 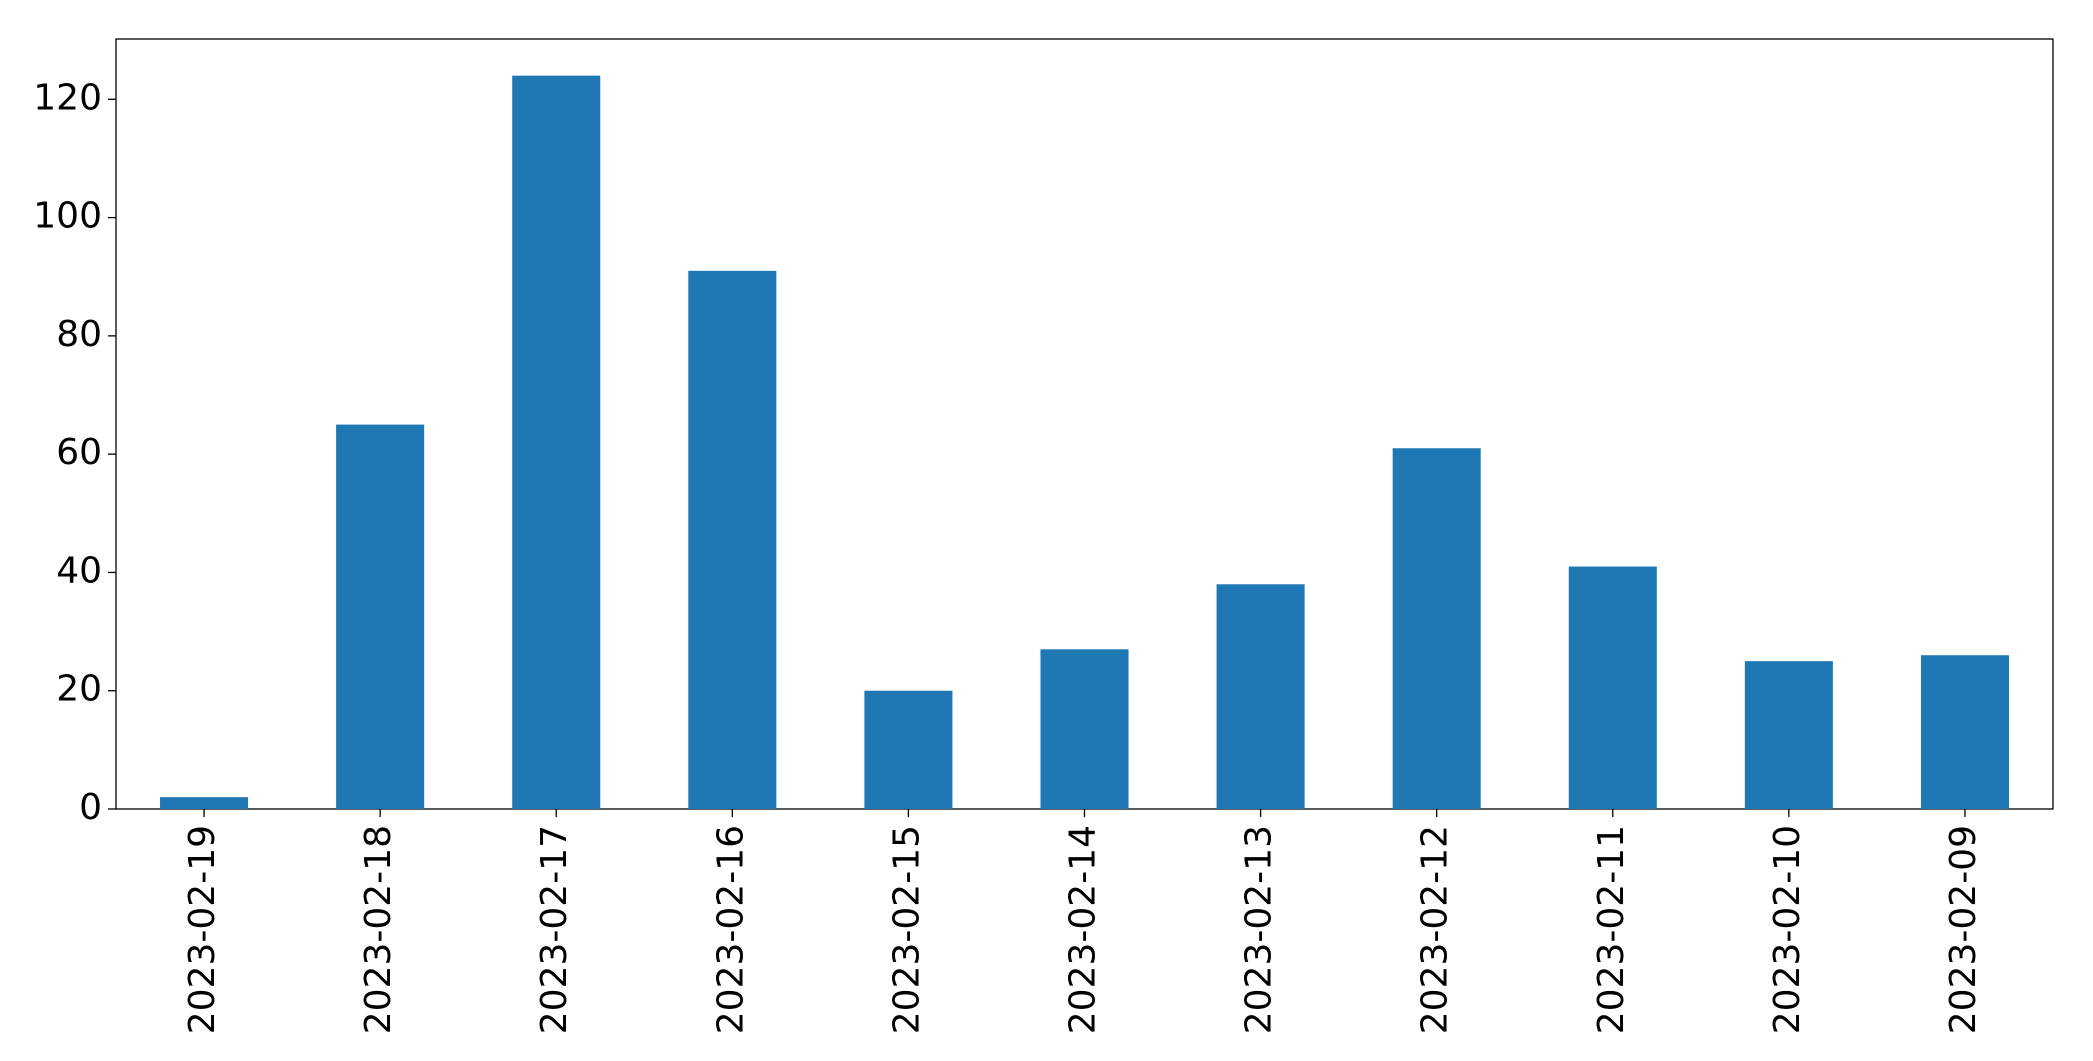 What do you see at coordinates (67, 97) in the screenshot?
I see `y-tick-label: 120` at bounding box center [67, 97].